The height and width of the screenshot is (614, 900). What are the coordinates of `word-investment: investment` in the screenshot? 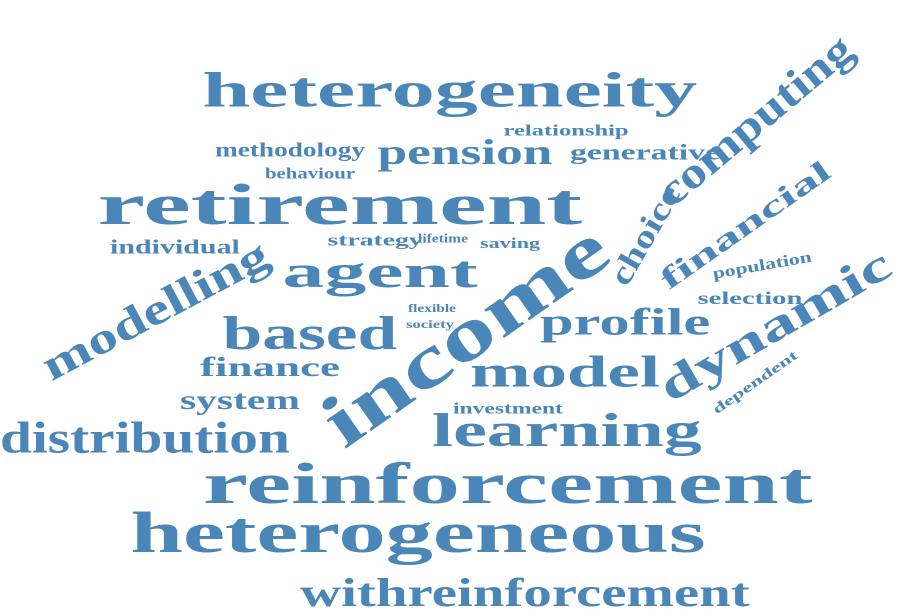 It's located at (508, 408).